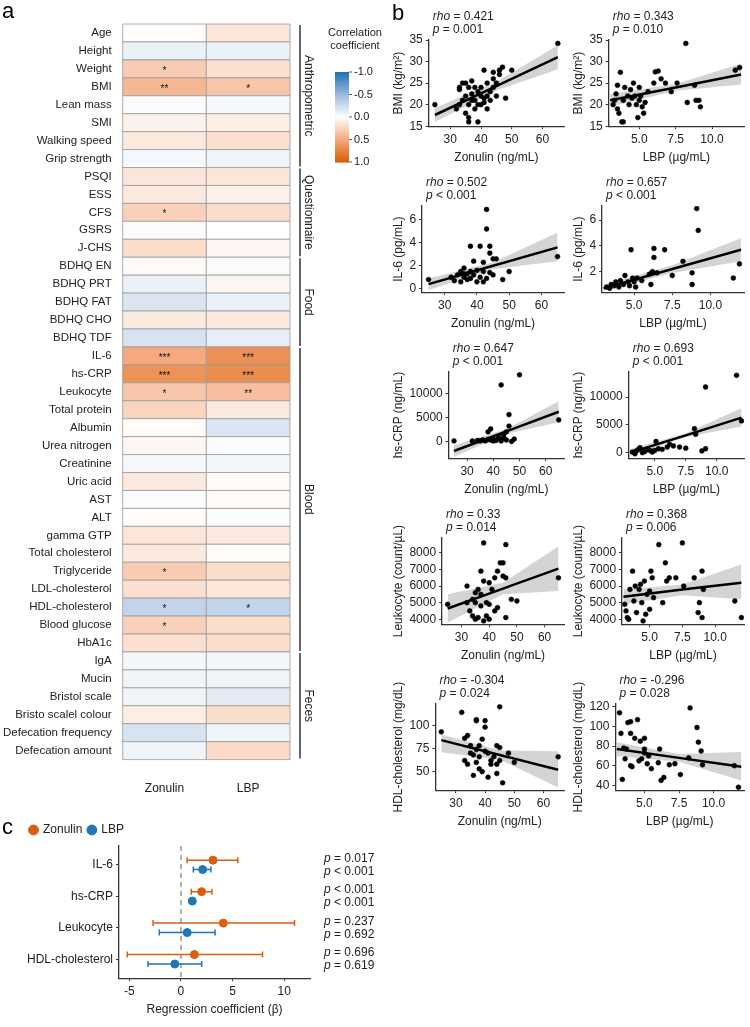 This screenshot has width=750, height=1027. I want to click on y-tick-label: 80, so click(603, 745).